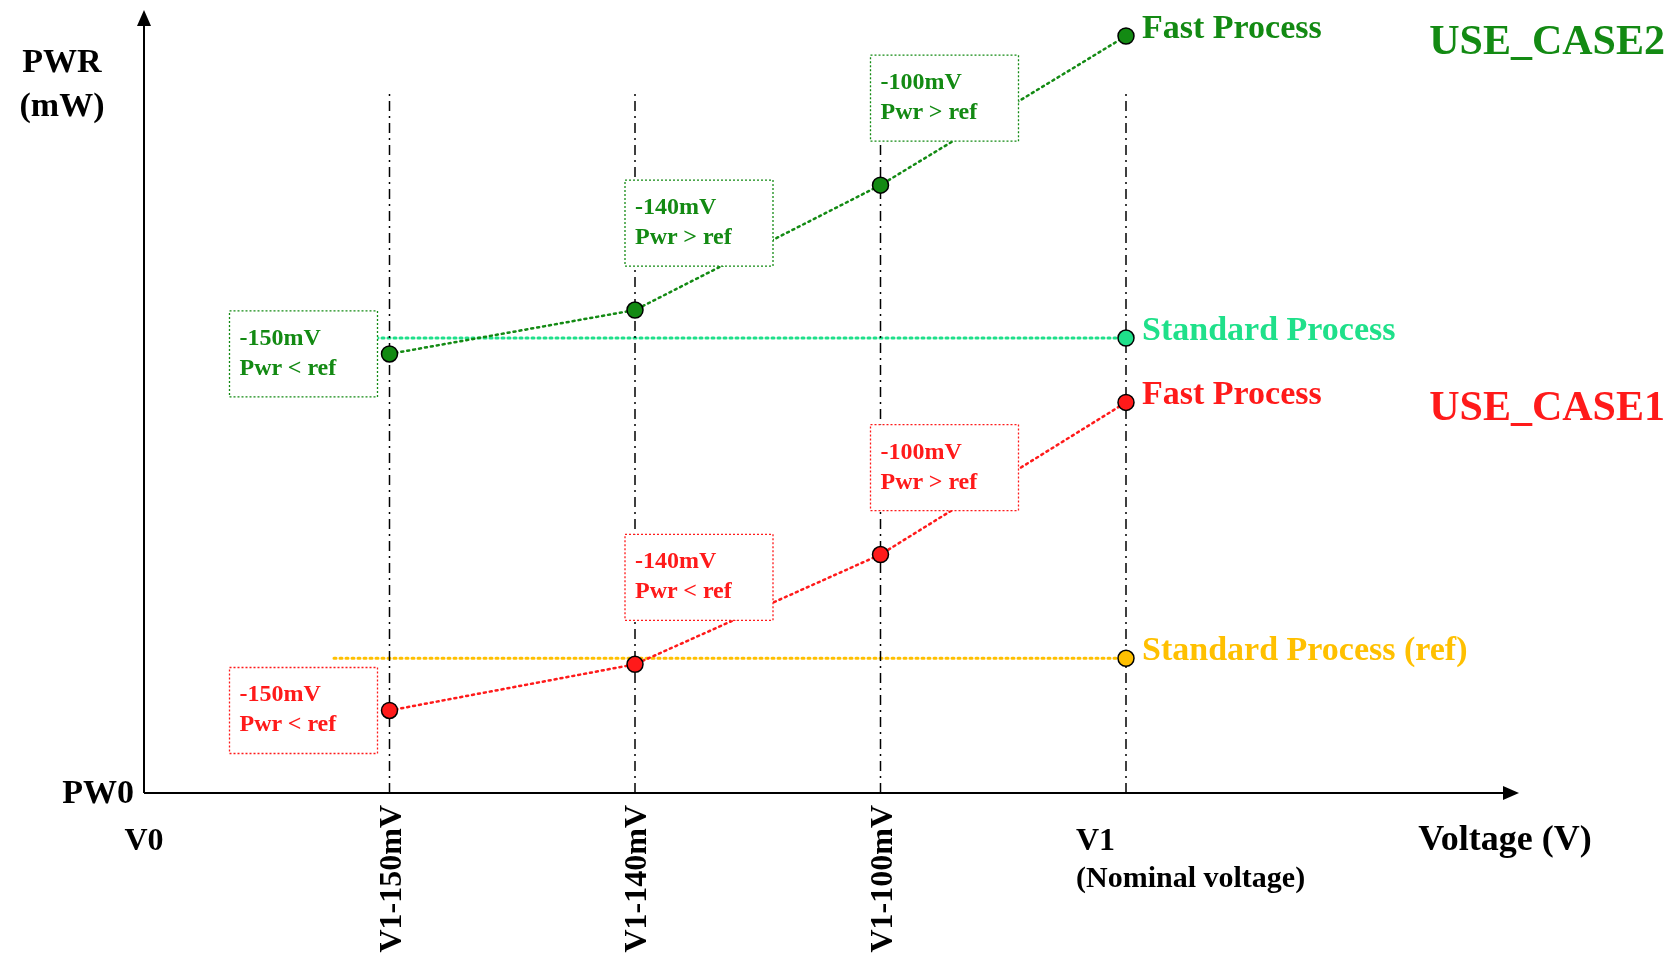  I want to click on text: USE_CASE2, so click(1547, 40).